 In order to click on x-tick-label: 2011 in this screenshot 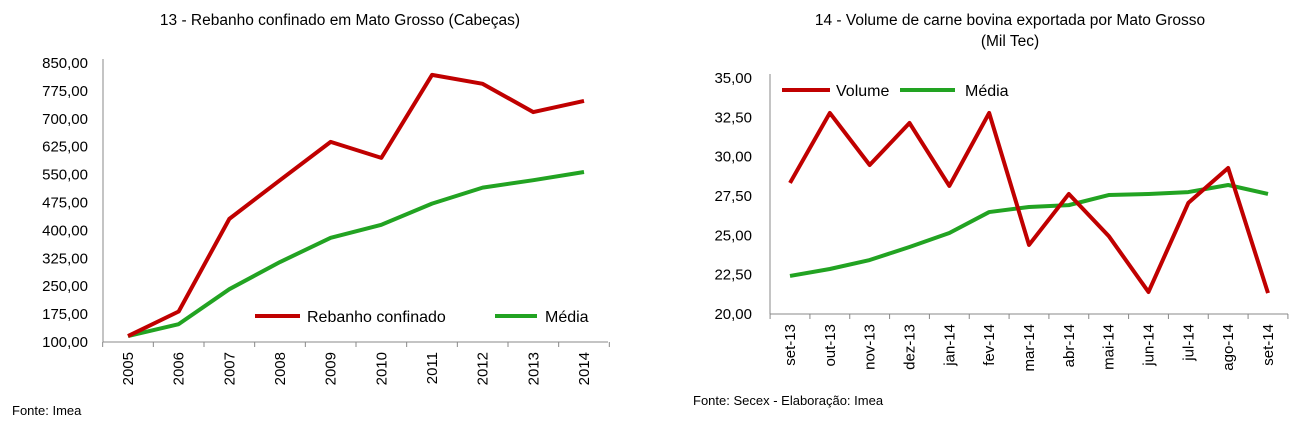, I will do `click(432, 368)`.